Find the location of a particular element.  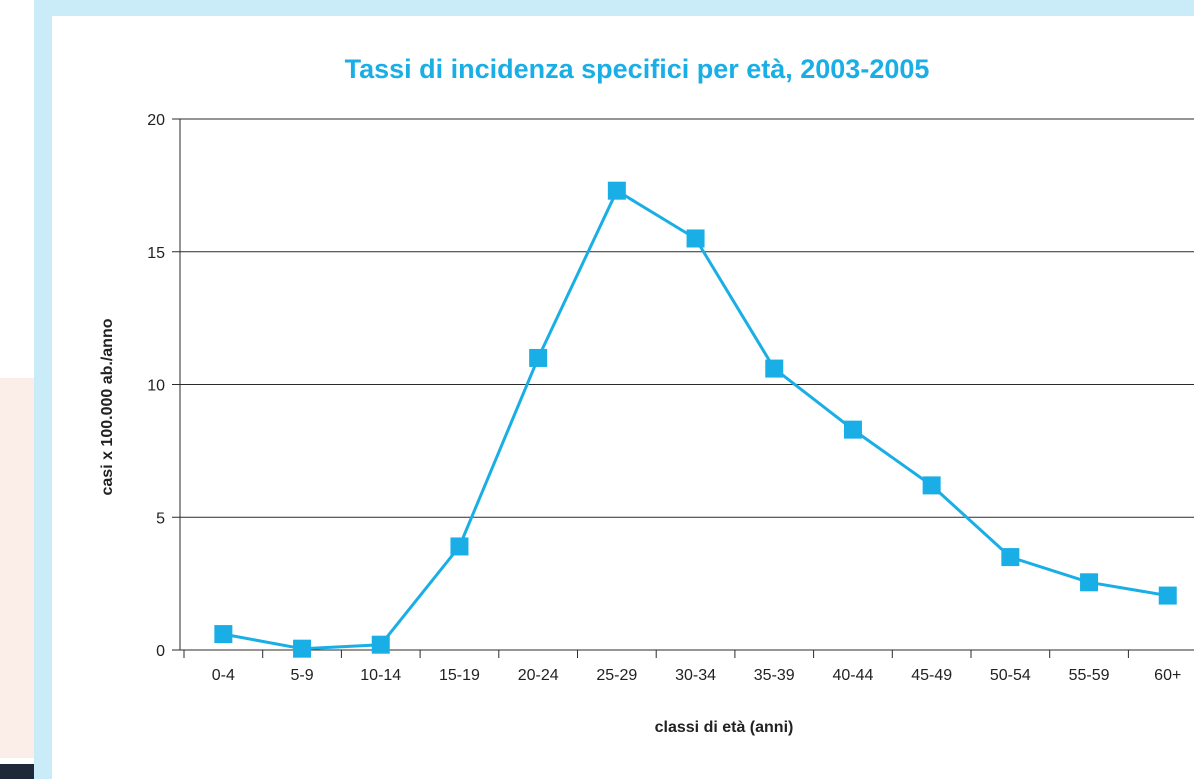

x-tick-label: 50-54 is located at coordinates (1010, 675).